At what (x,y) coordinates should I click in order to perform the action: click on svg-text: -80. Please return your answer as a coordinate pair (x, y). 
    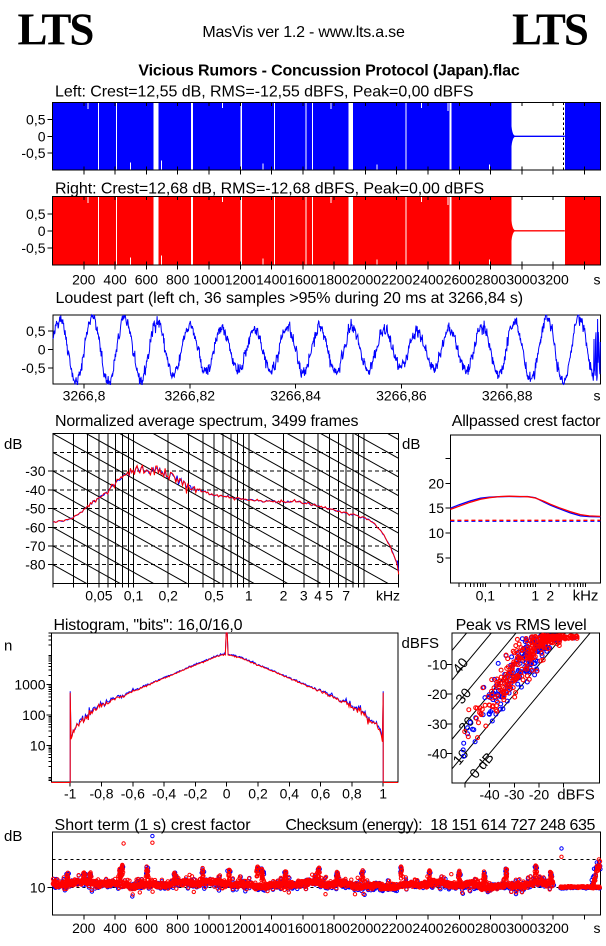
    Looking at the image, I should click on (35, 565).